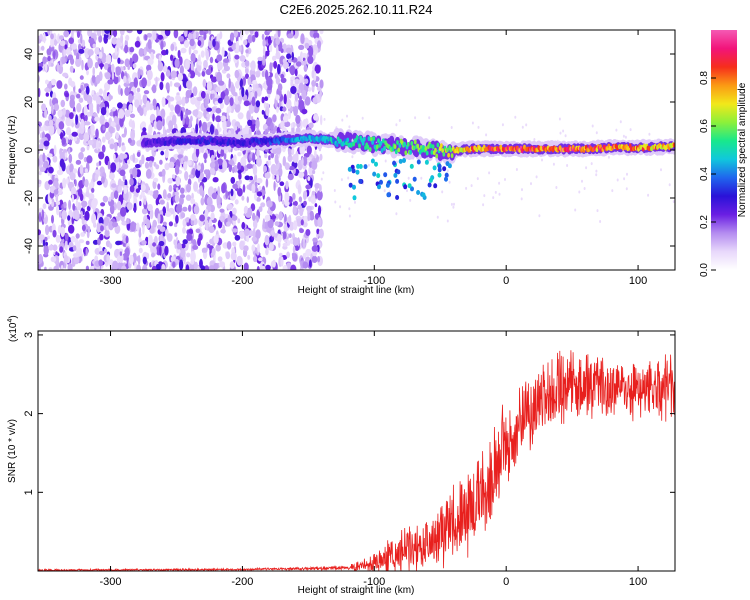 The width and height of the screenshot is (750, 600). Describe the element at coordinates (12, 150) in the screenshot. I see `spectrogram-y-label: Frequency (Hz)` at that location.